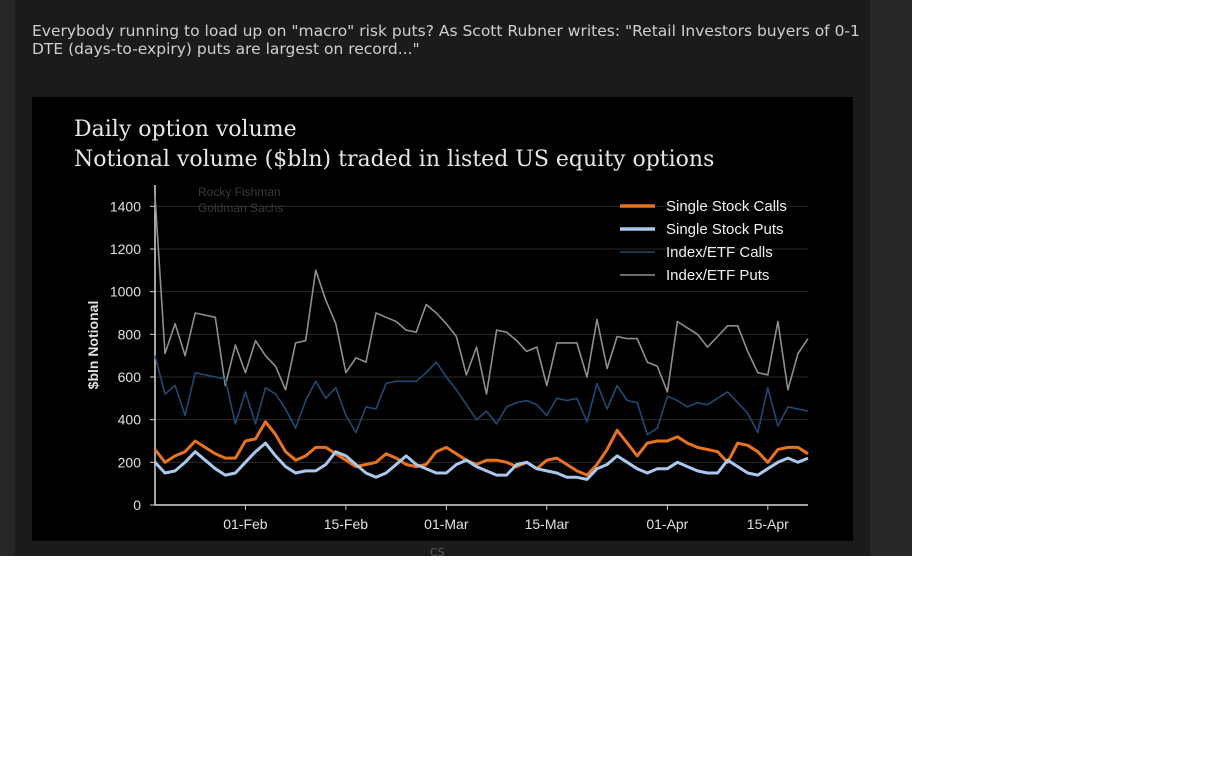 The width and height of the screenshot is (1220, 760). I want to click on x-tick-label: 15-Mar, so click(547, 524).